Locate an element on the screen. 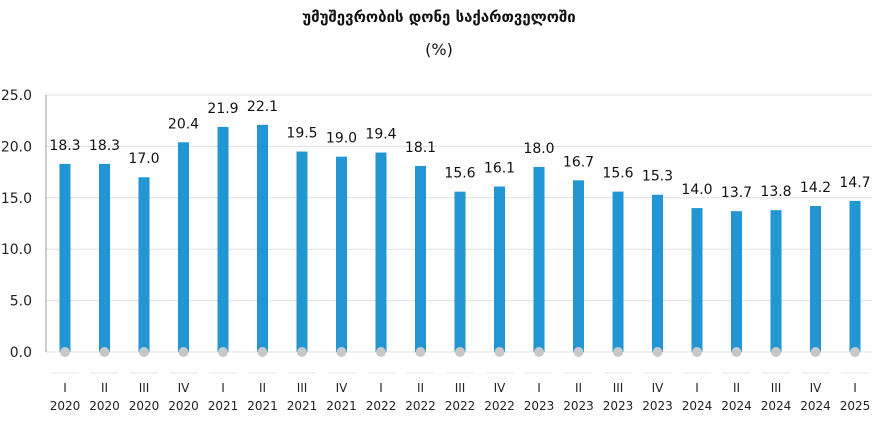 The width and height of the screenshot is (878, 423). data-label: 19.4 is located at coordinates (380, 135).